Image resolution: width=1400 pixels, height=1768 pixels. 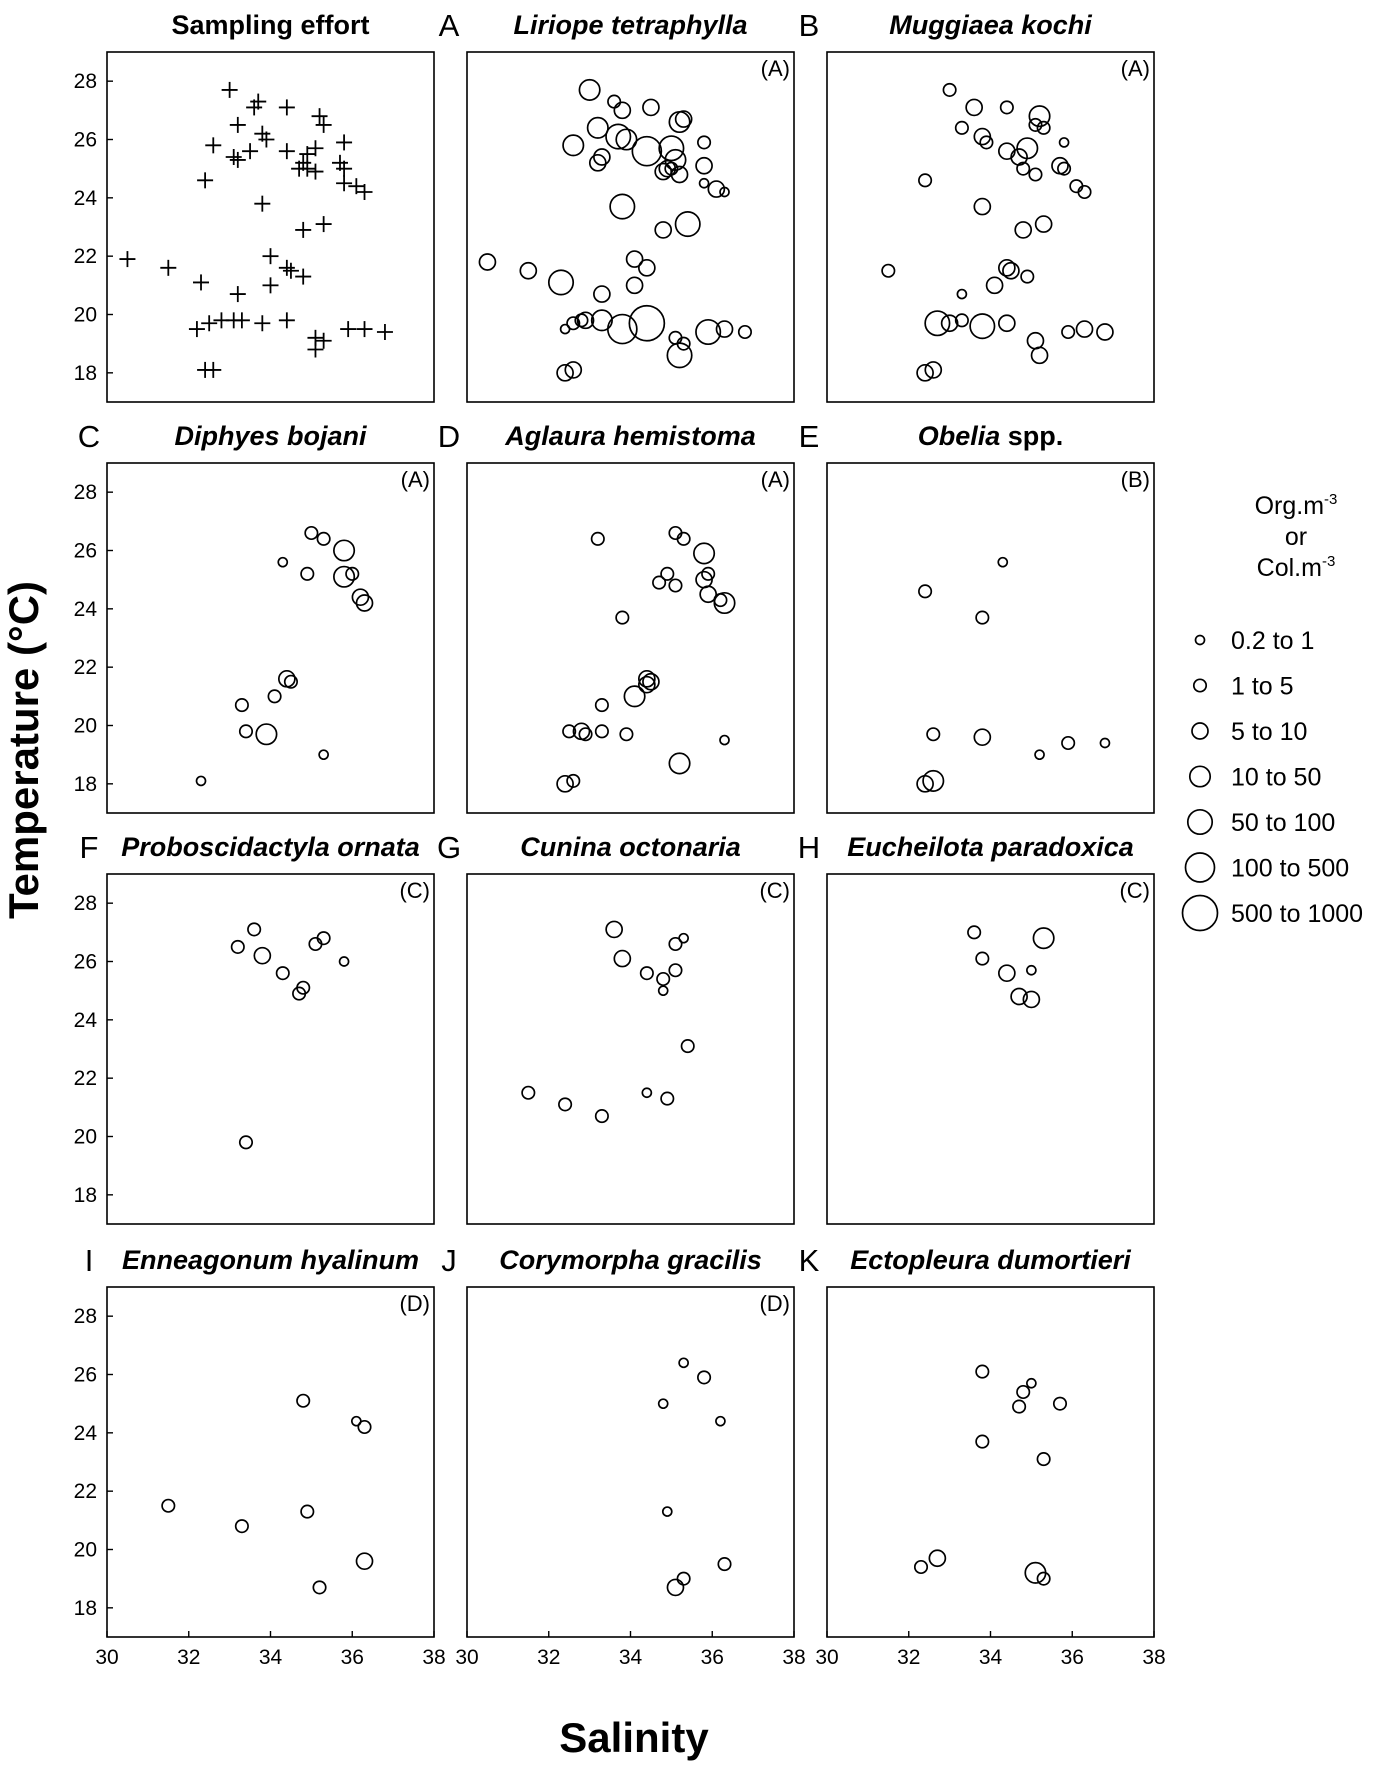 I want to click on panel-title: Proboscidactyla ornata, so click(x=270, y=847).